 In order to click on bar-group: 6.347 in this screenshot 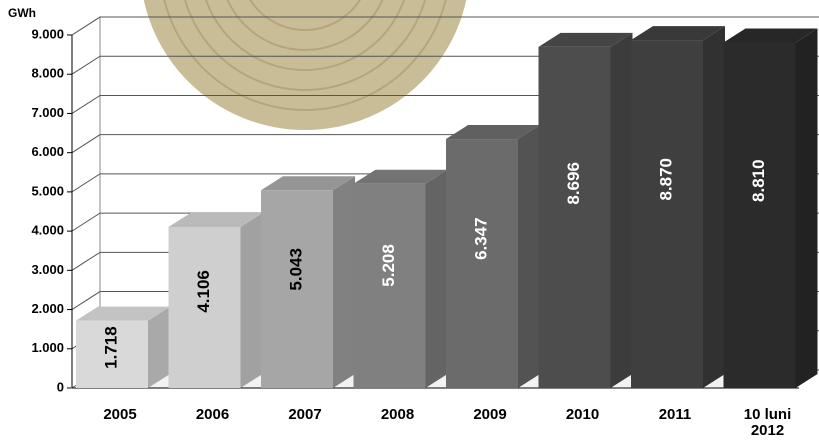, I will do `click(493, 257)`.